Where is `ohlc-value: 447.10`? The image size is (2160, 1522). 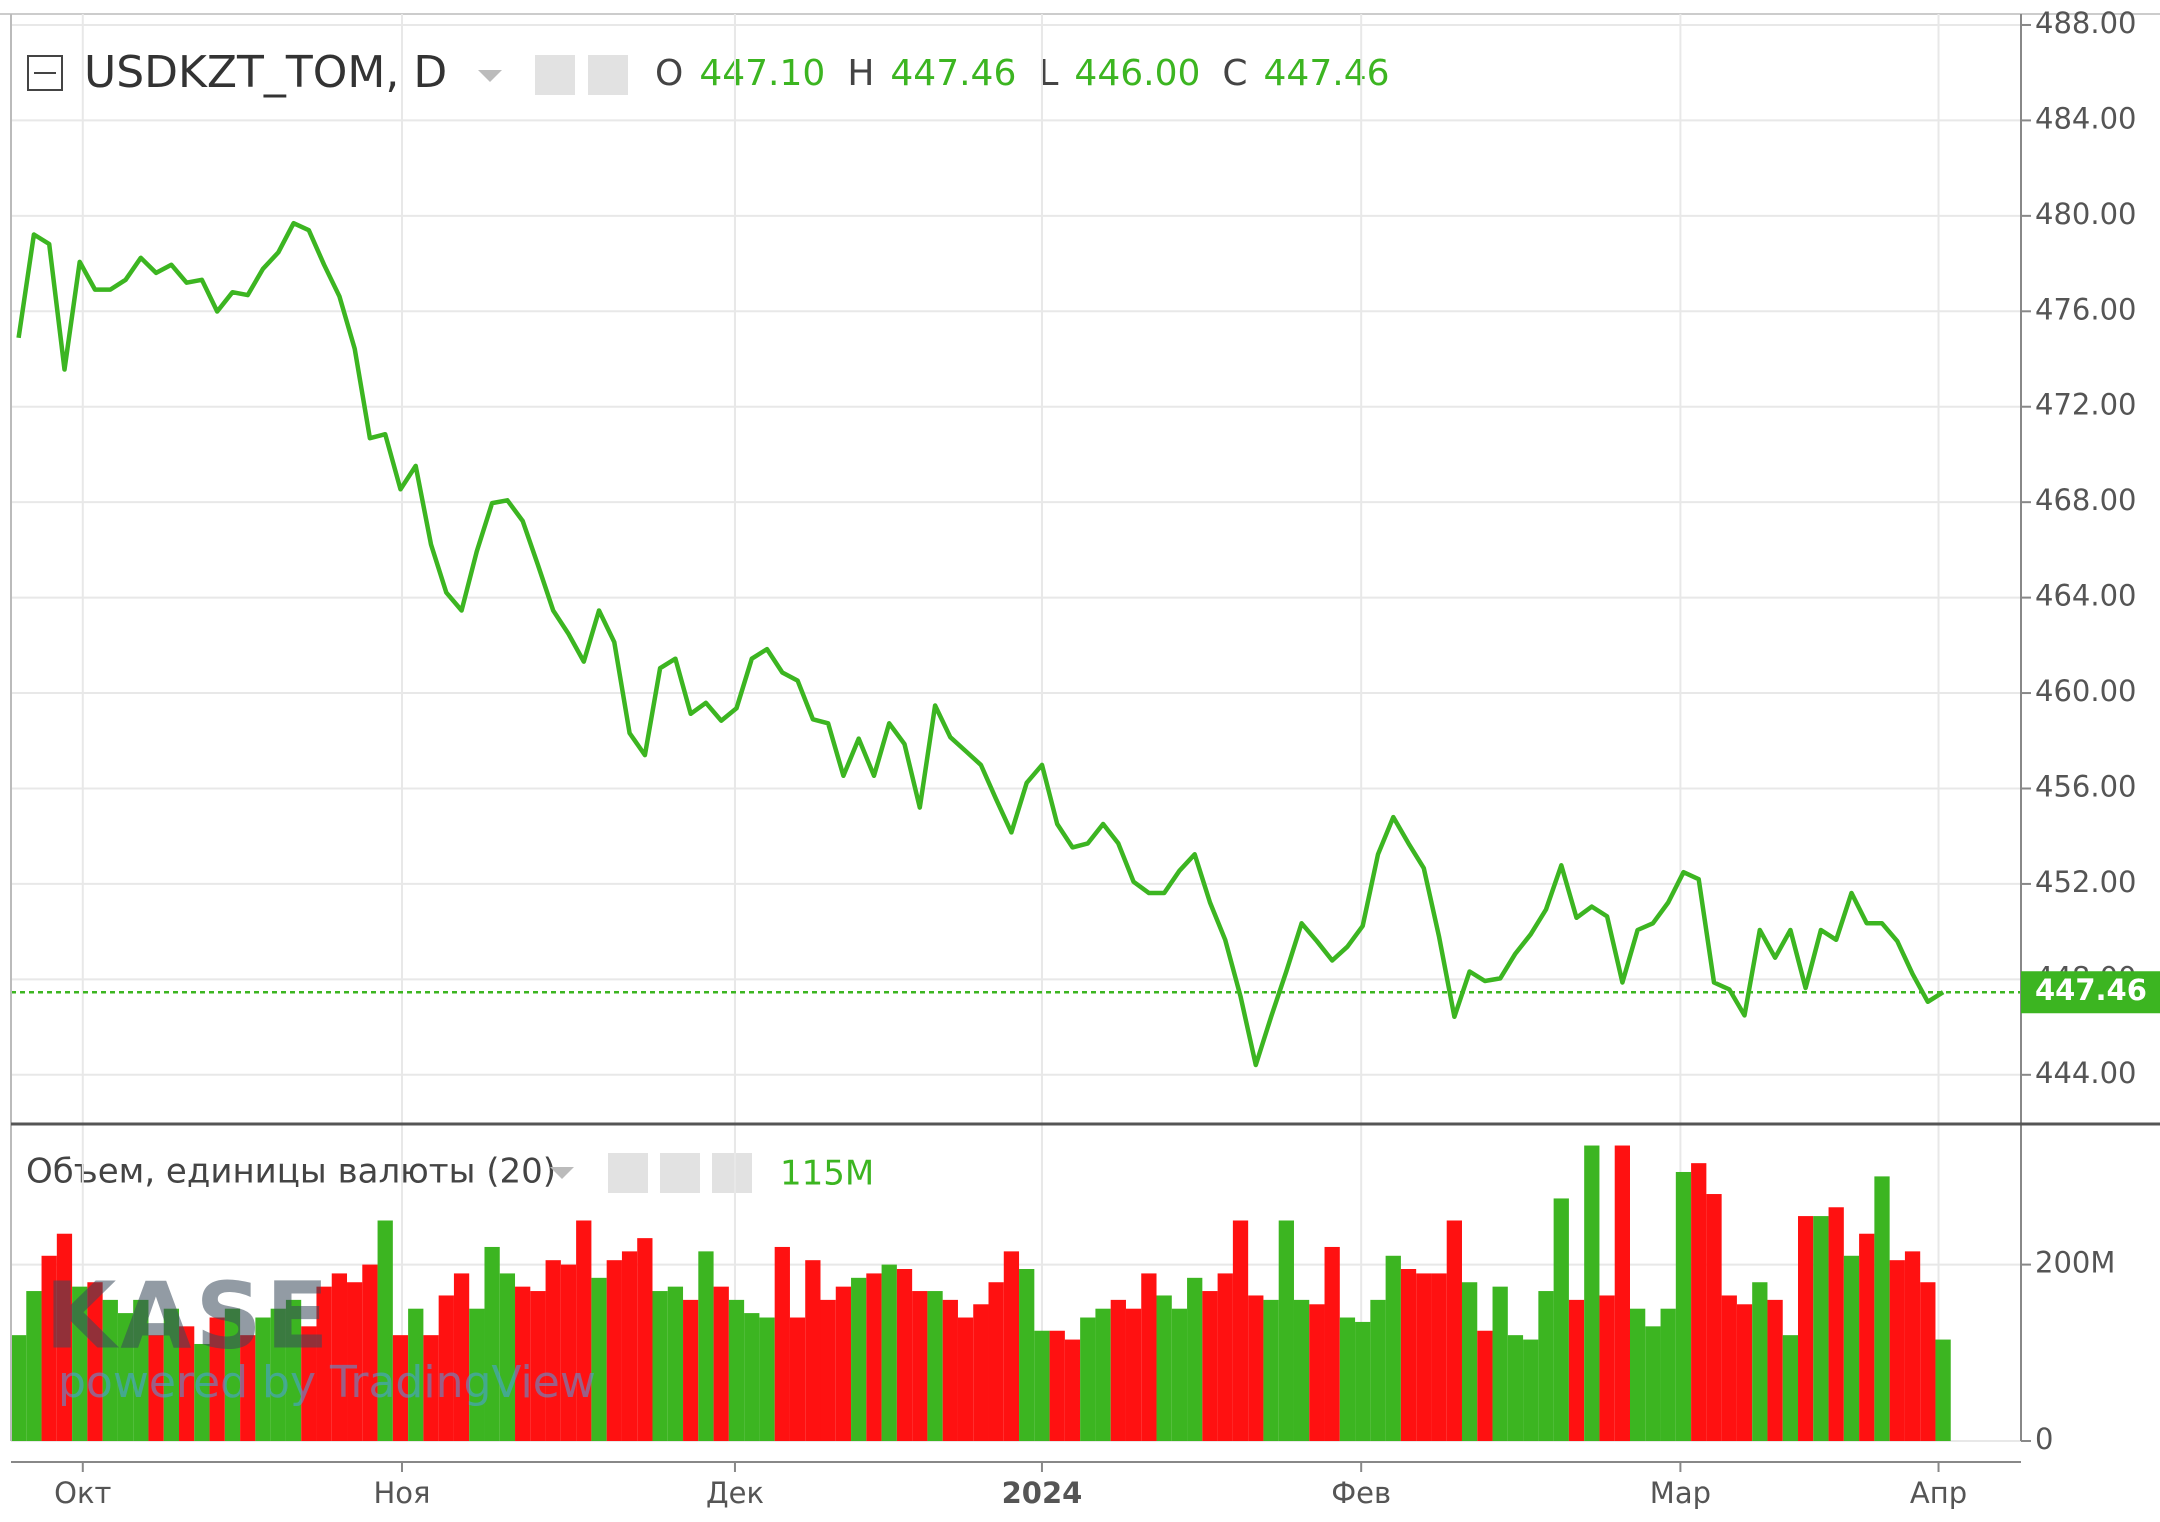
ohlc-value: 447.10 is located at coordinates (762, 73).